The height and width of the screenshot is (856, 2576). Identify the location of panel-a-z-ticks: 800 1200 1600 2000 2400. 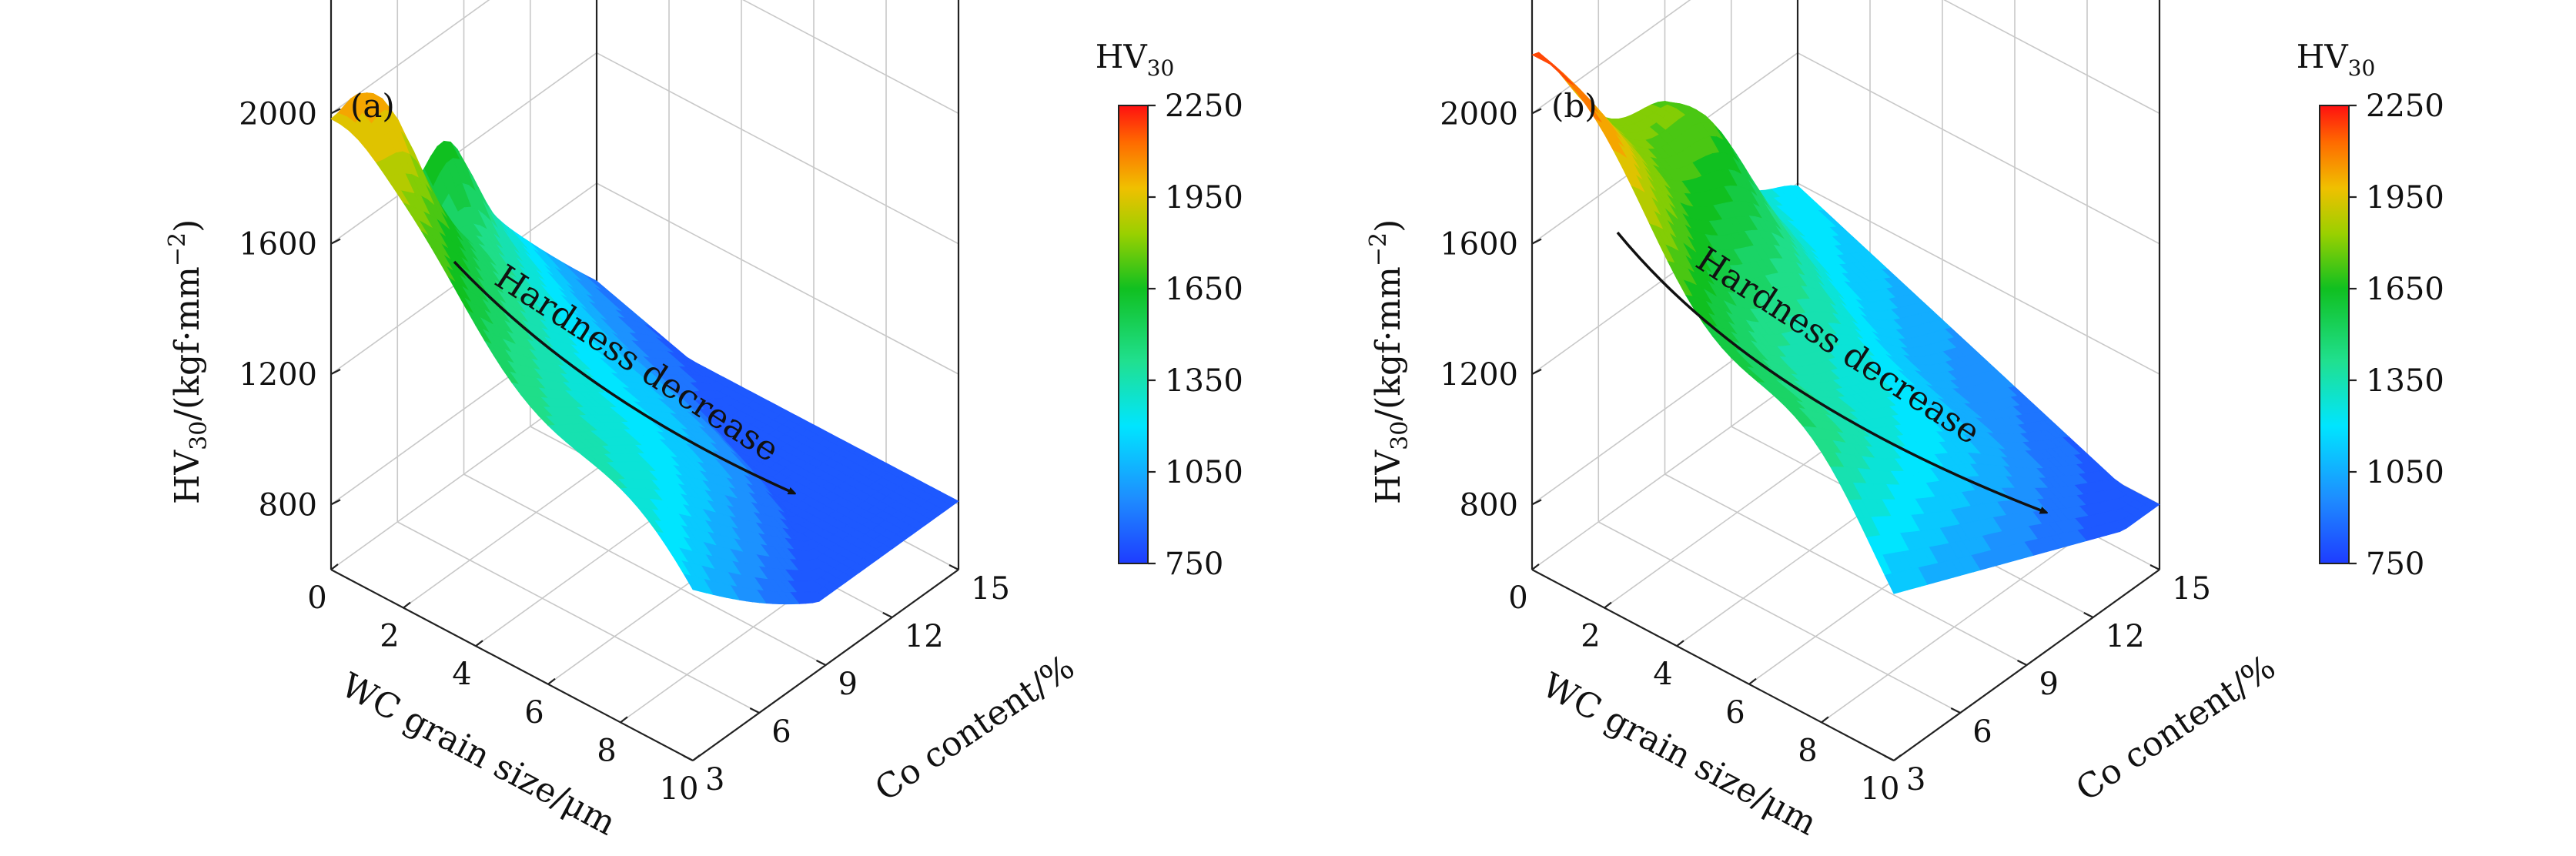
(290, 261).